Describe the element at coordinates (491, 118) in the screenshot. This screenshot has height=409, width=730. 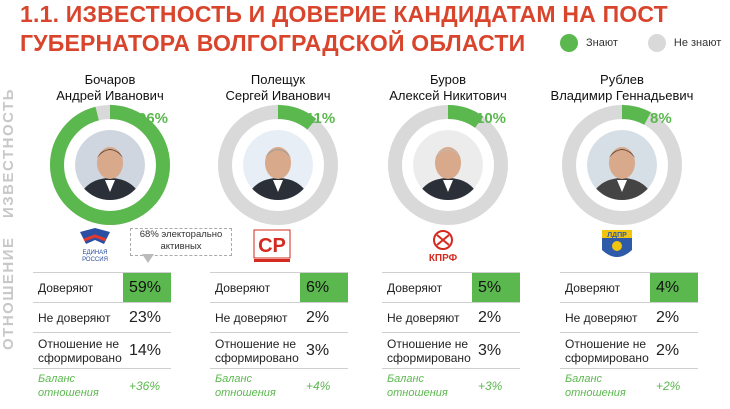
I see `awareness-percent-label: 10%` at that location.